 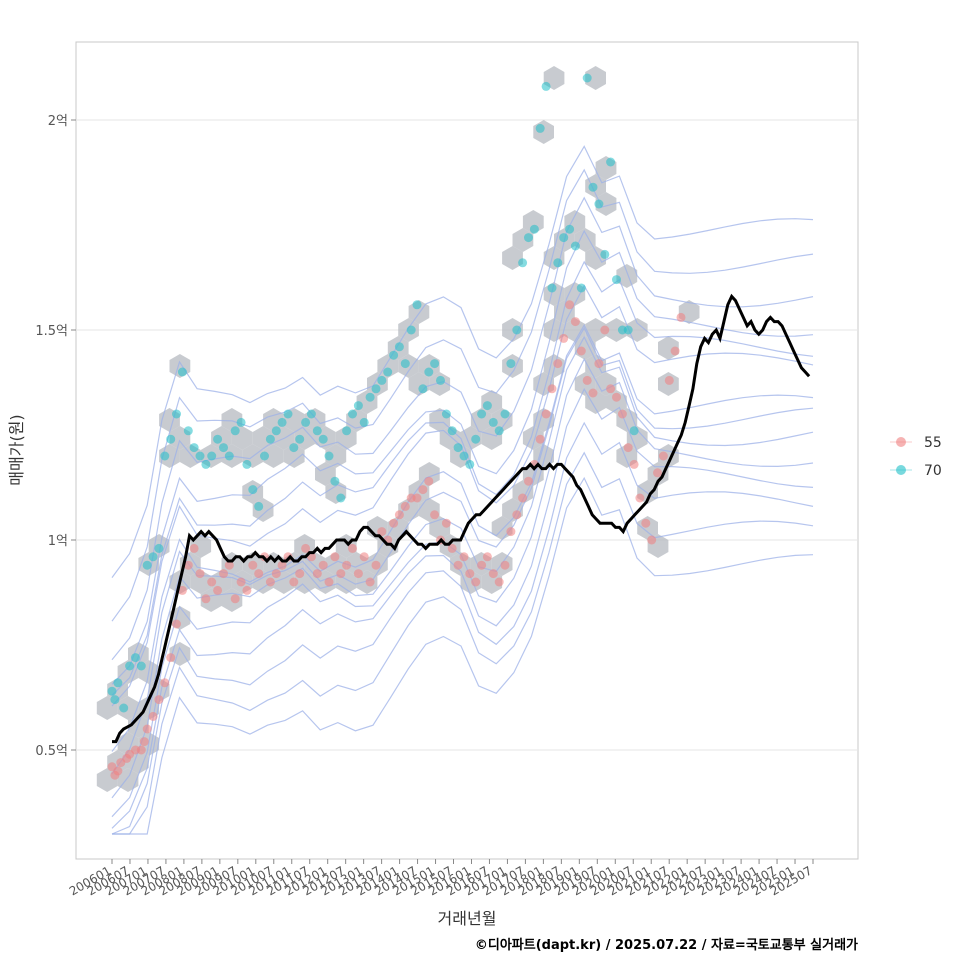 I want to click on y-axis-label: 매매가(원), so click(x=16, y=449).